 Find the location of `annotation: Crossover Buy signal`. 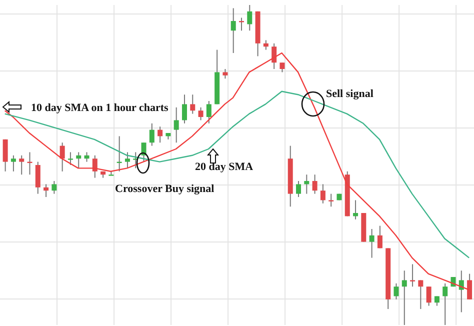

annotation: Crossover Buy signal is located at coordinates (164, 189).